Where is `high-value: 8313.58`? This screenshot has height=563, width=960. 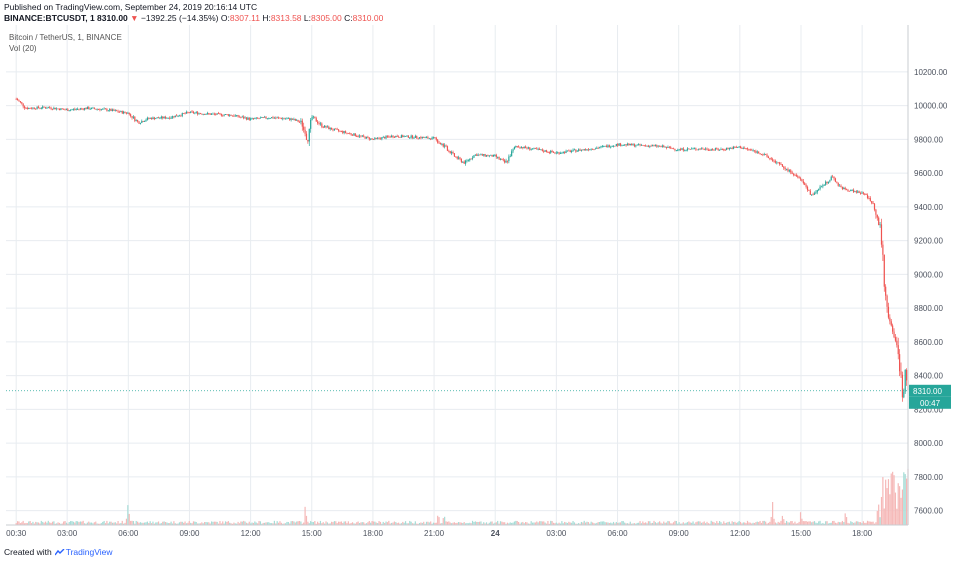
high-value: 8313.58 is located at coordinates (286, 18).